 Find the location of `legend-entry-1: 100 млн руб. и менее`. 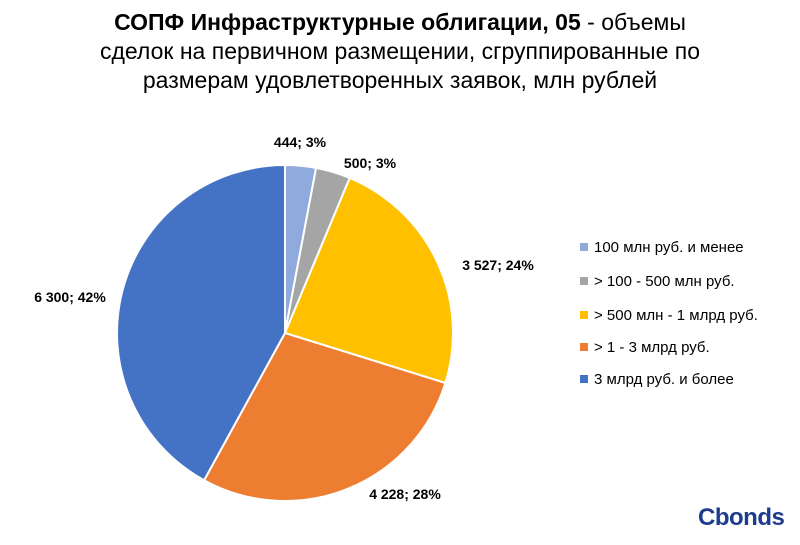

legend-entry-1: 100 млн руб. и менее is located at coordinates (669, 247).